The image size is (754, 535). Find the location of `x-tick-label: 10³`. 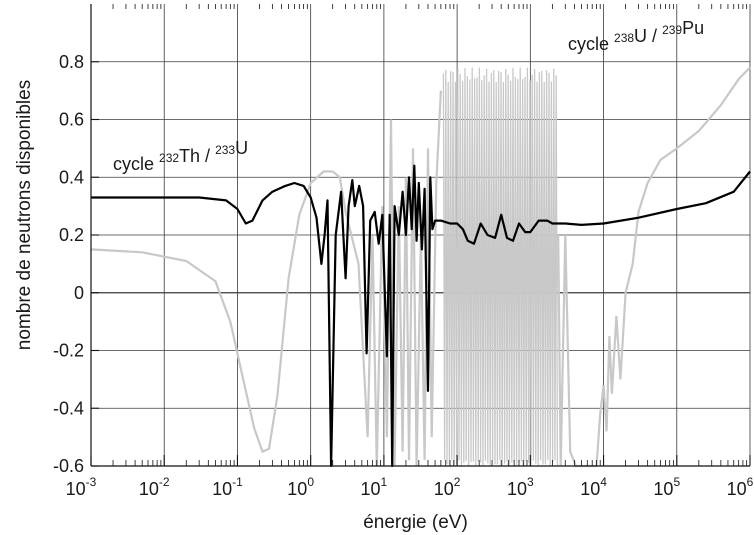

x-tick-label: 10³ is located at coordinates (520, 487).